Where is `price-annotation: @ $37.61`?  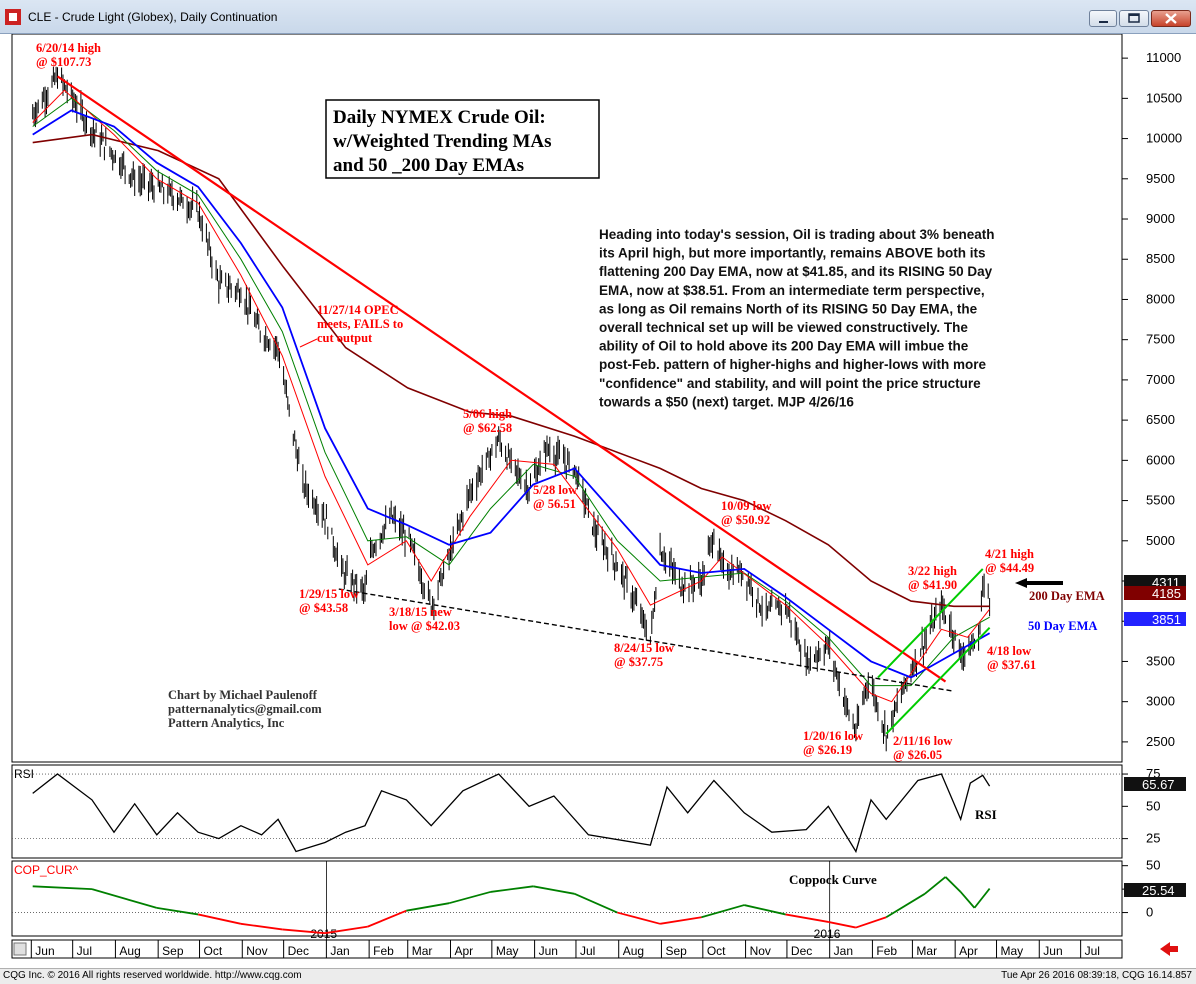
price-annotation: @ $37.61 is located at coordinates (1011, 665).